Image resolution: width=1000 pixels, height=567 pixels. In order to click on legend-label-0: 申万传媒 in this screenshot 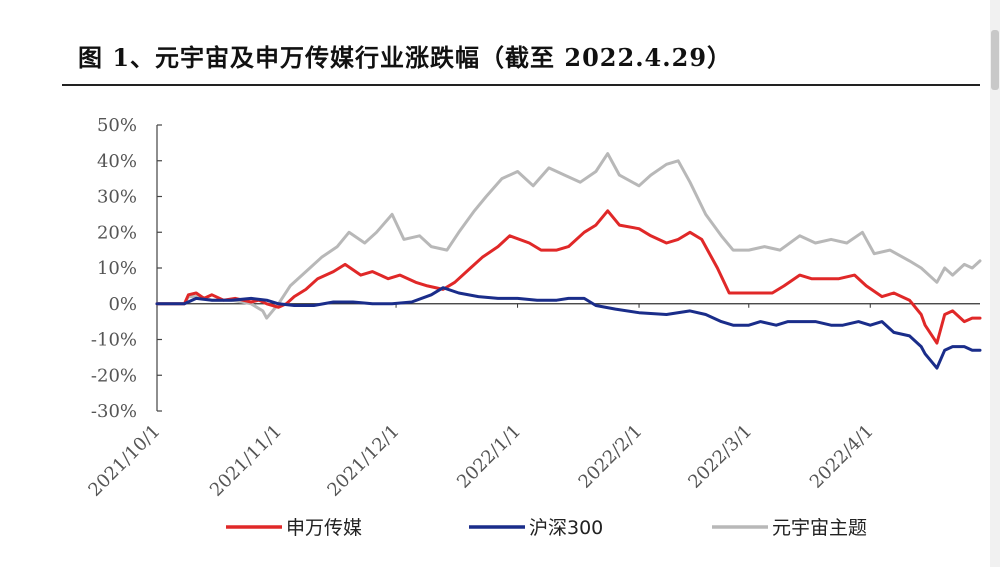, I will do `click(324, 528)`.